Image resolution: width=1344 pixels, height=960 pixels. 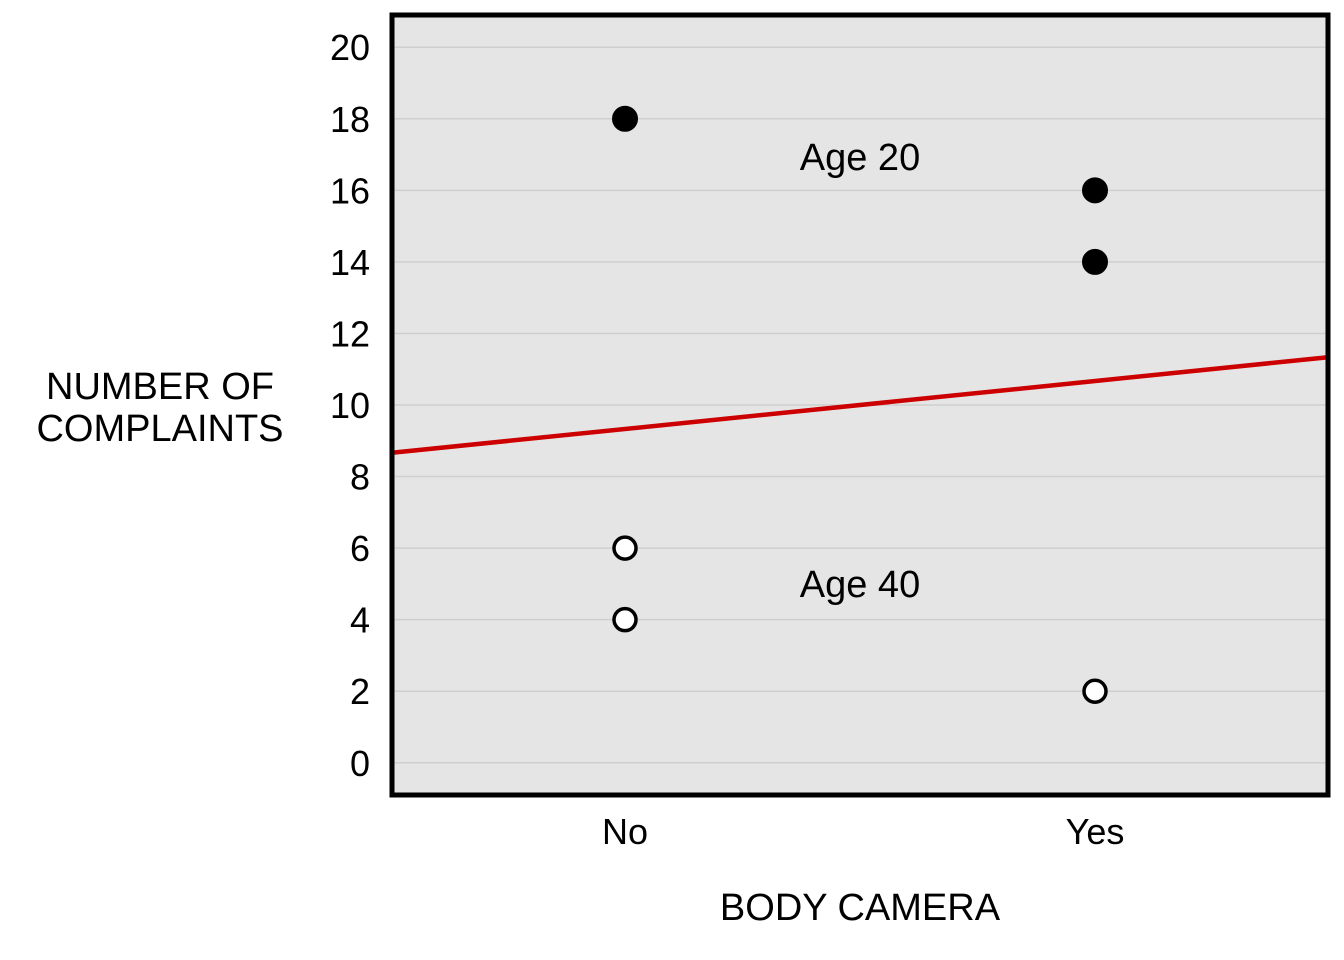 What do you see at coordinates (1095, 831) in the screenshot?
I see `x-tick-label-yes: Yes` at bounding box center [1095, 831].